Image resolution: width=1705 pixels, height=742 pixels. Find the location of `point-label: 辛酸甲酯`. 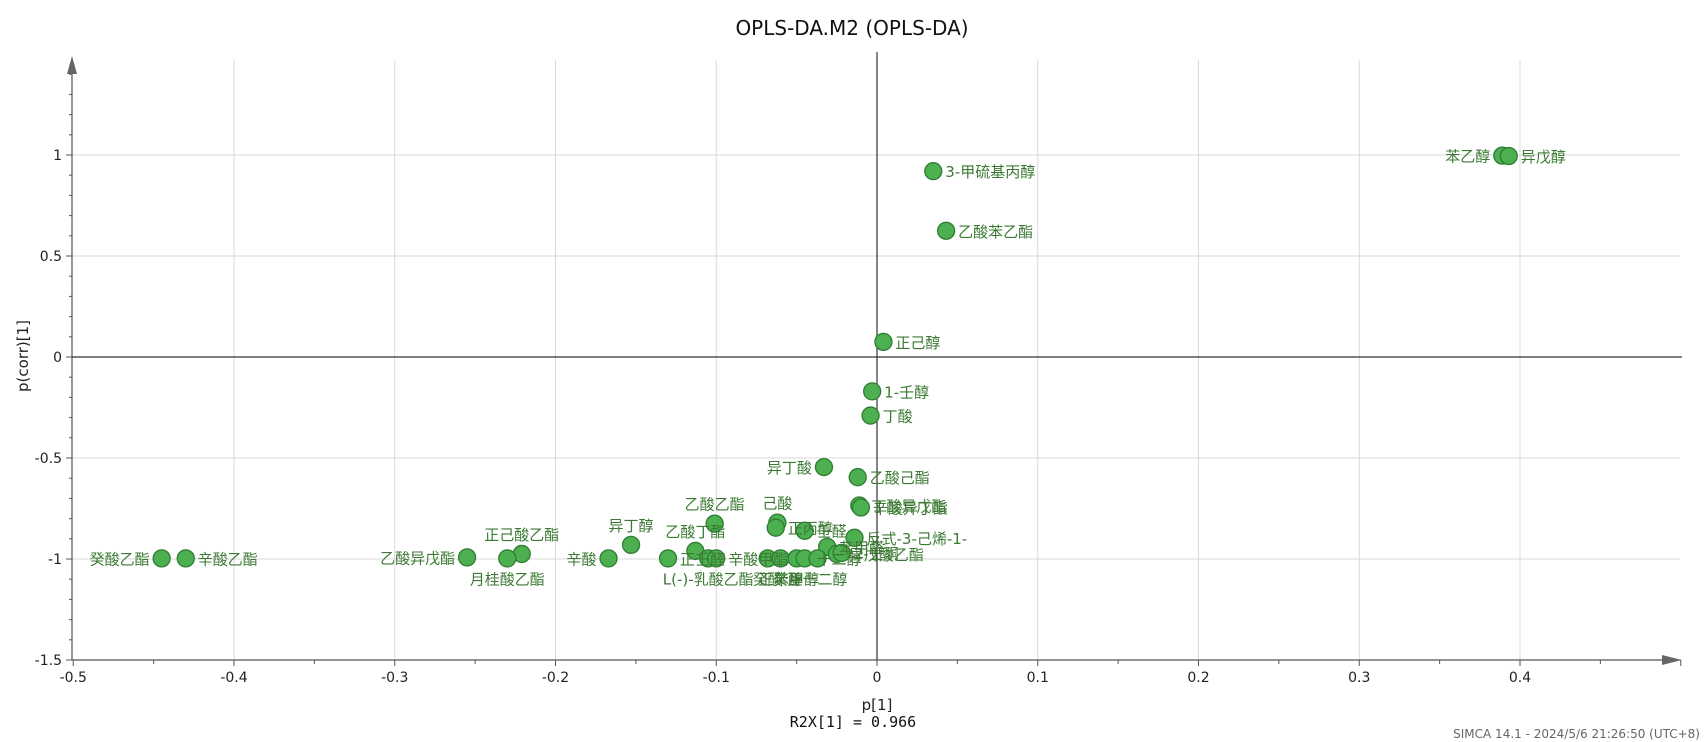

point-label: 辛酸甲酯 is located at coordinates (758, 559).